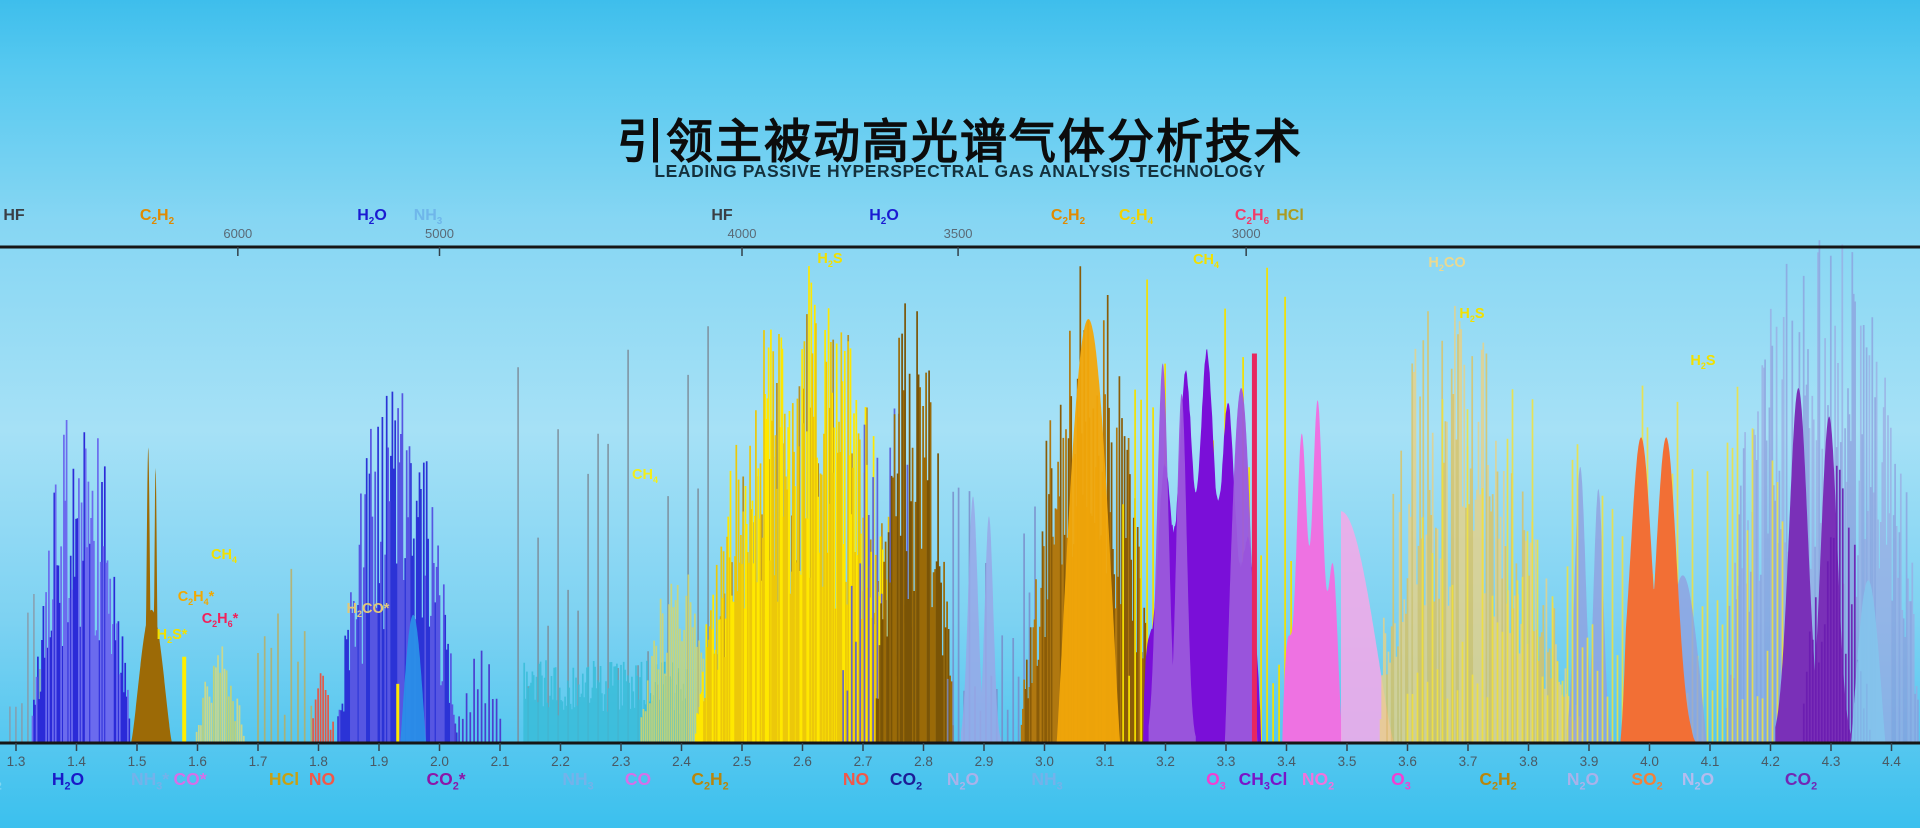  What do you see at coordinates (16, 761) in the screenshot?
I see `bottom-axis-tick-label: 1.3` at bounding box center [16, 761].